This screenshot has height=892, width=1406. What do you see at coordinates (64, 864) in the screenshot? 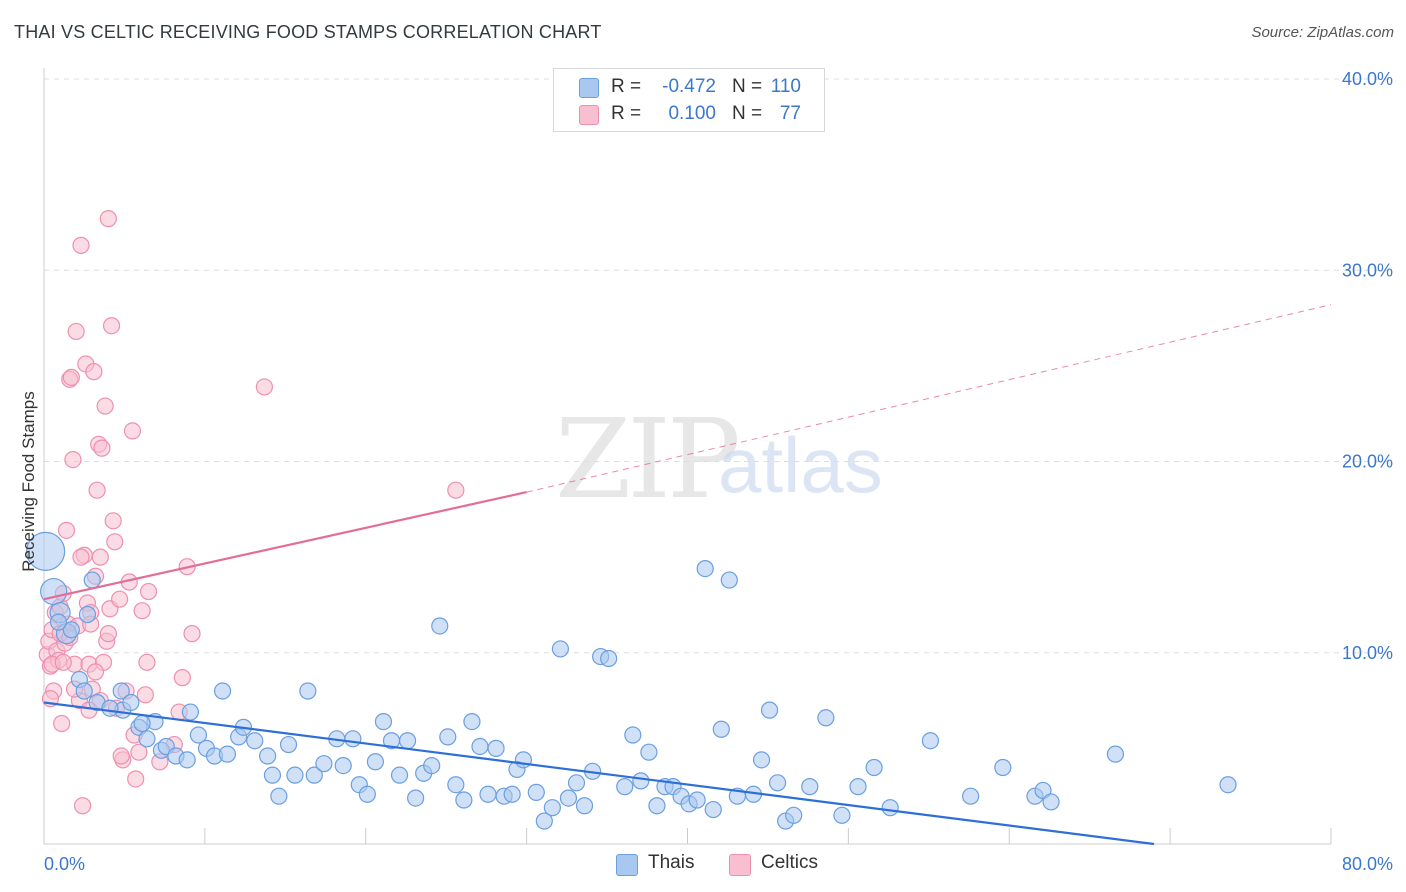
I see `x-tick-label: 0.0%` at bounding box center [64, 864].